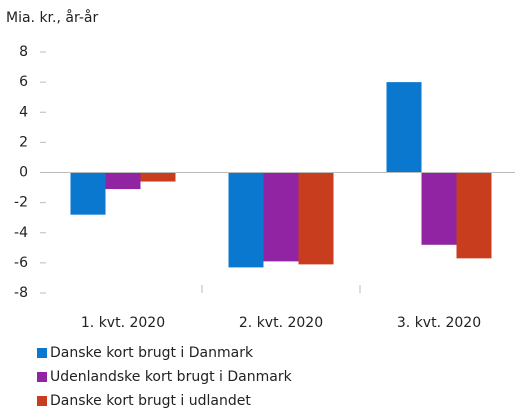 This screenshot has height=408, width=515. What do you see at coordinates (281, 323) in the screenshot?
I see `x-tick-label: 2. kvt. 2020` at bounding box center [281, 323].